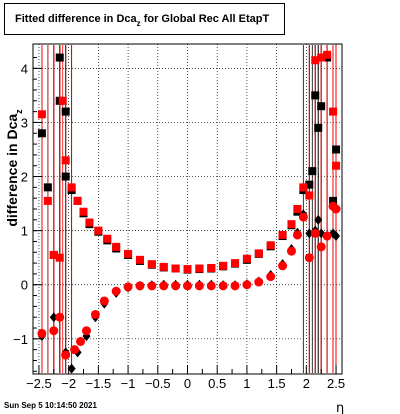  What do you see at coordinates (187, 383) in the screenshot?
I see `x-tick-label: 0` at bounding box center [187, 383].